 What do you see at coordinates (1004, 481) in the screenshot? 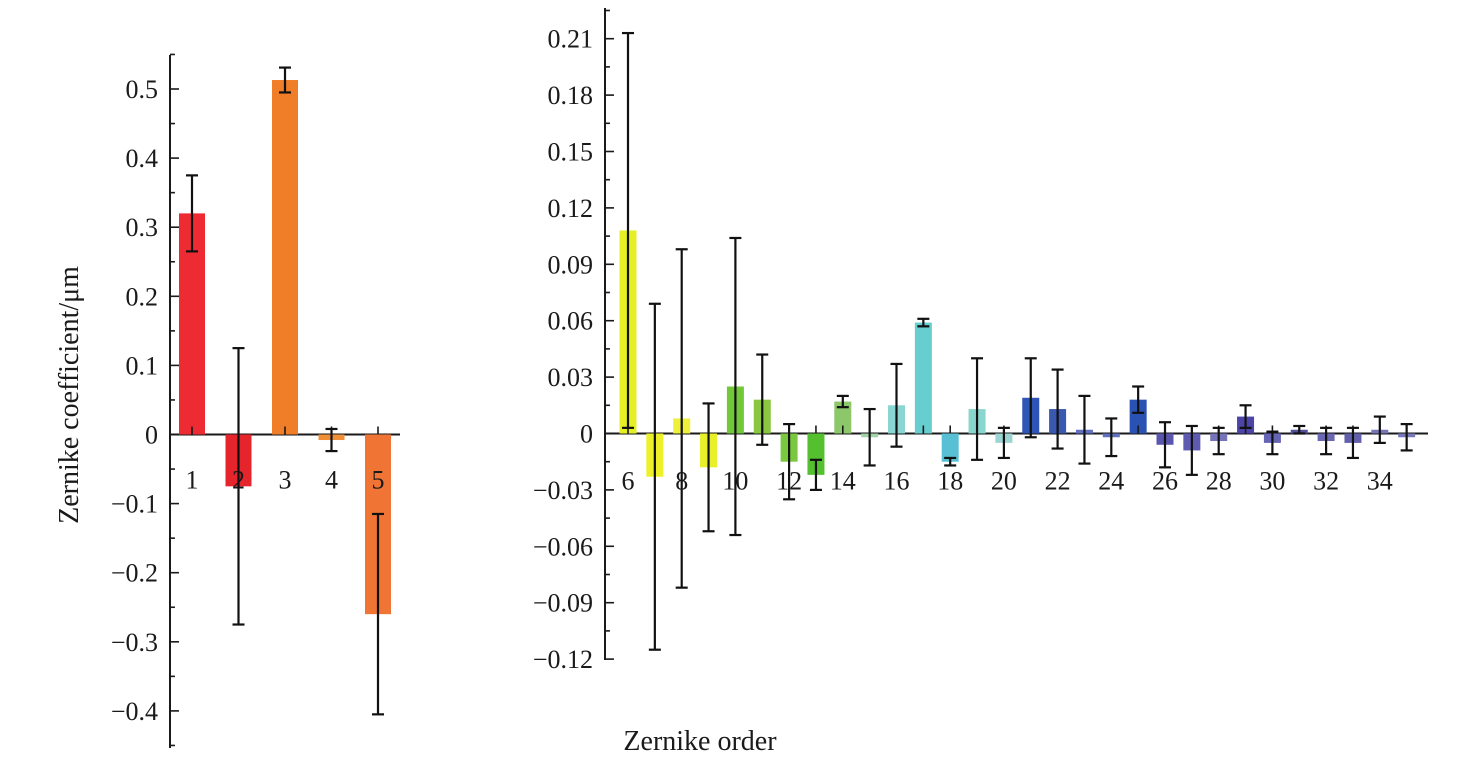
I see `x-tick-label: 20` at bounding box center [1004, 481].